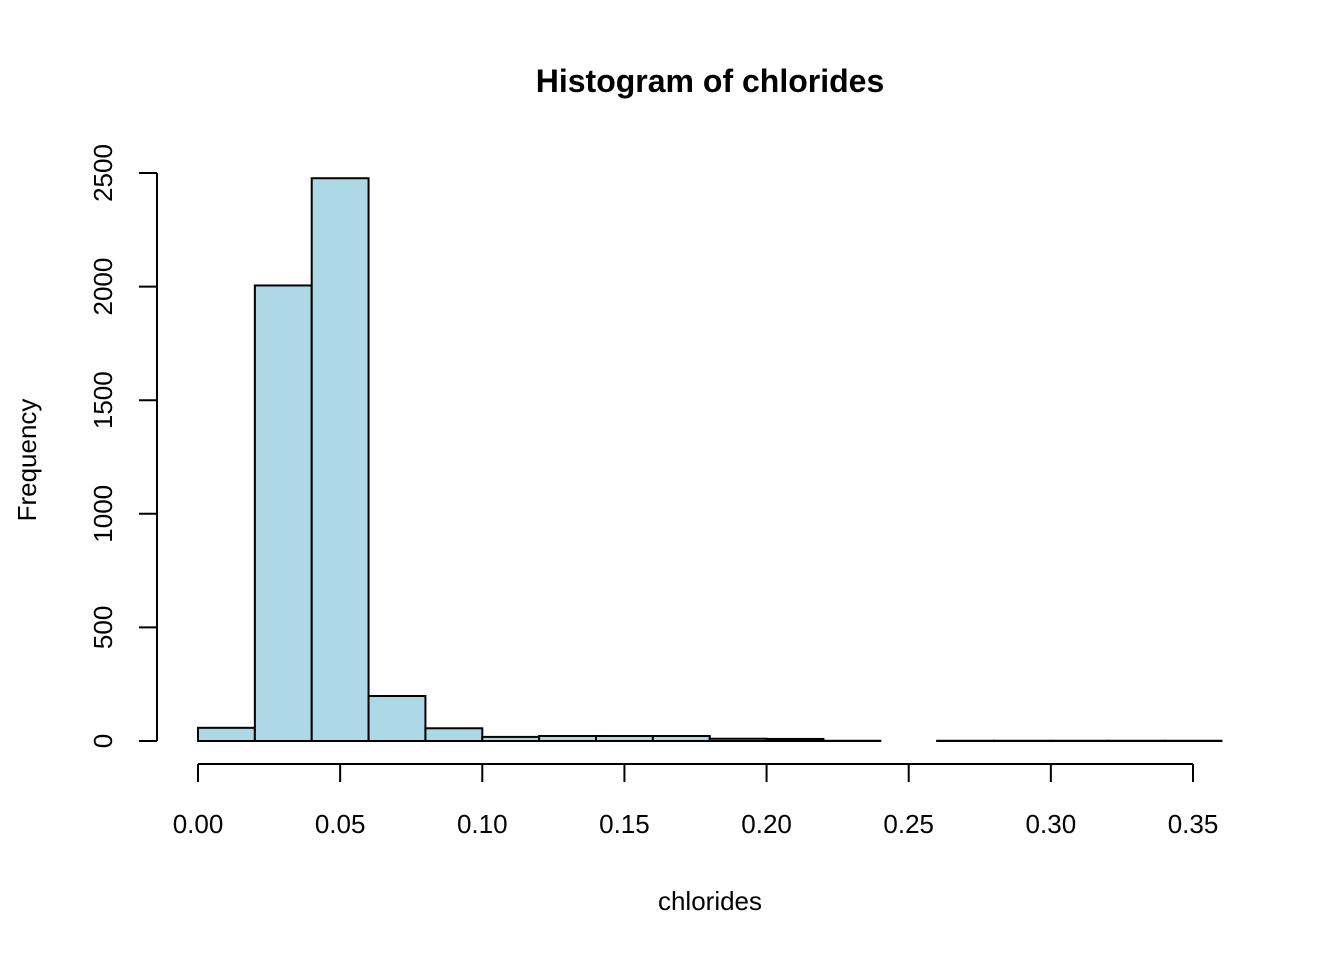  Describe the element at coordinates (710, 81) in the screenshot. I see `chart-title: Histogram of chlorides` at that location.